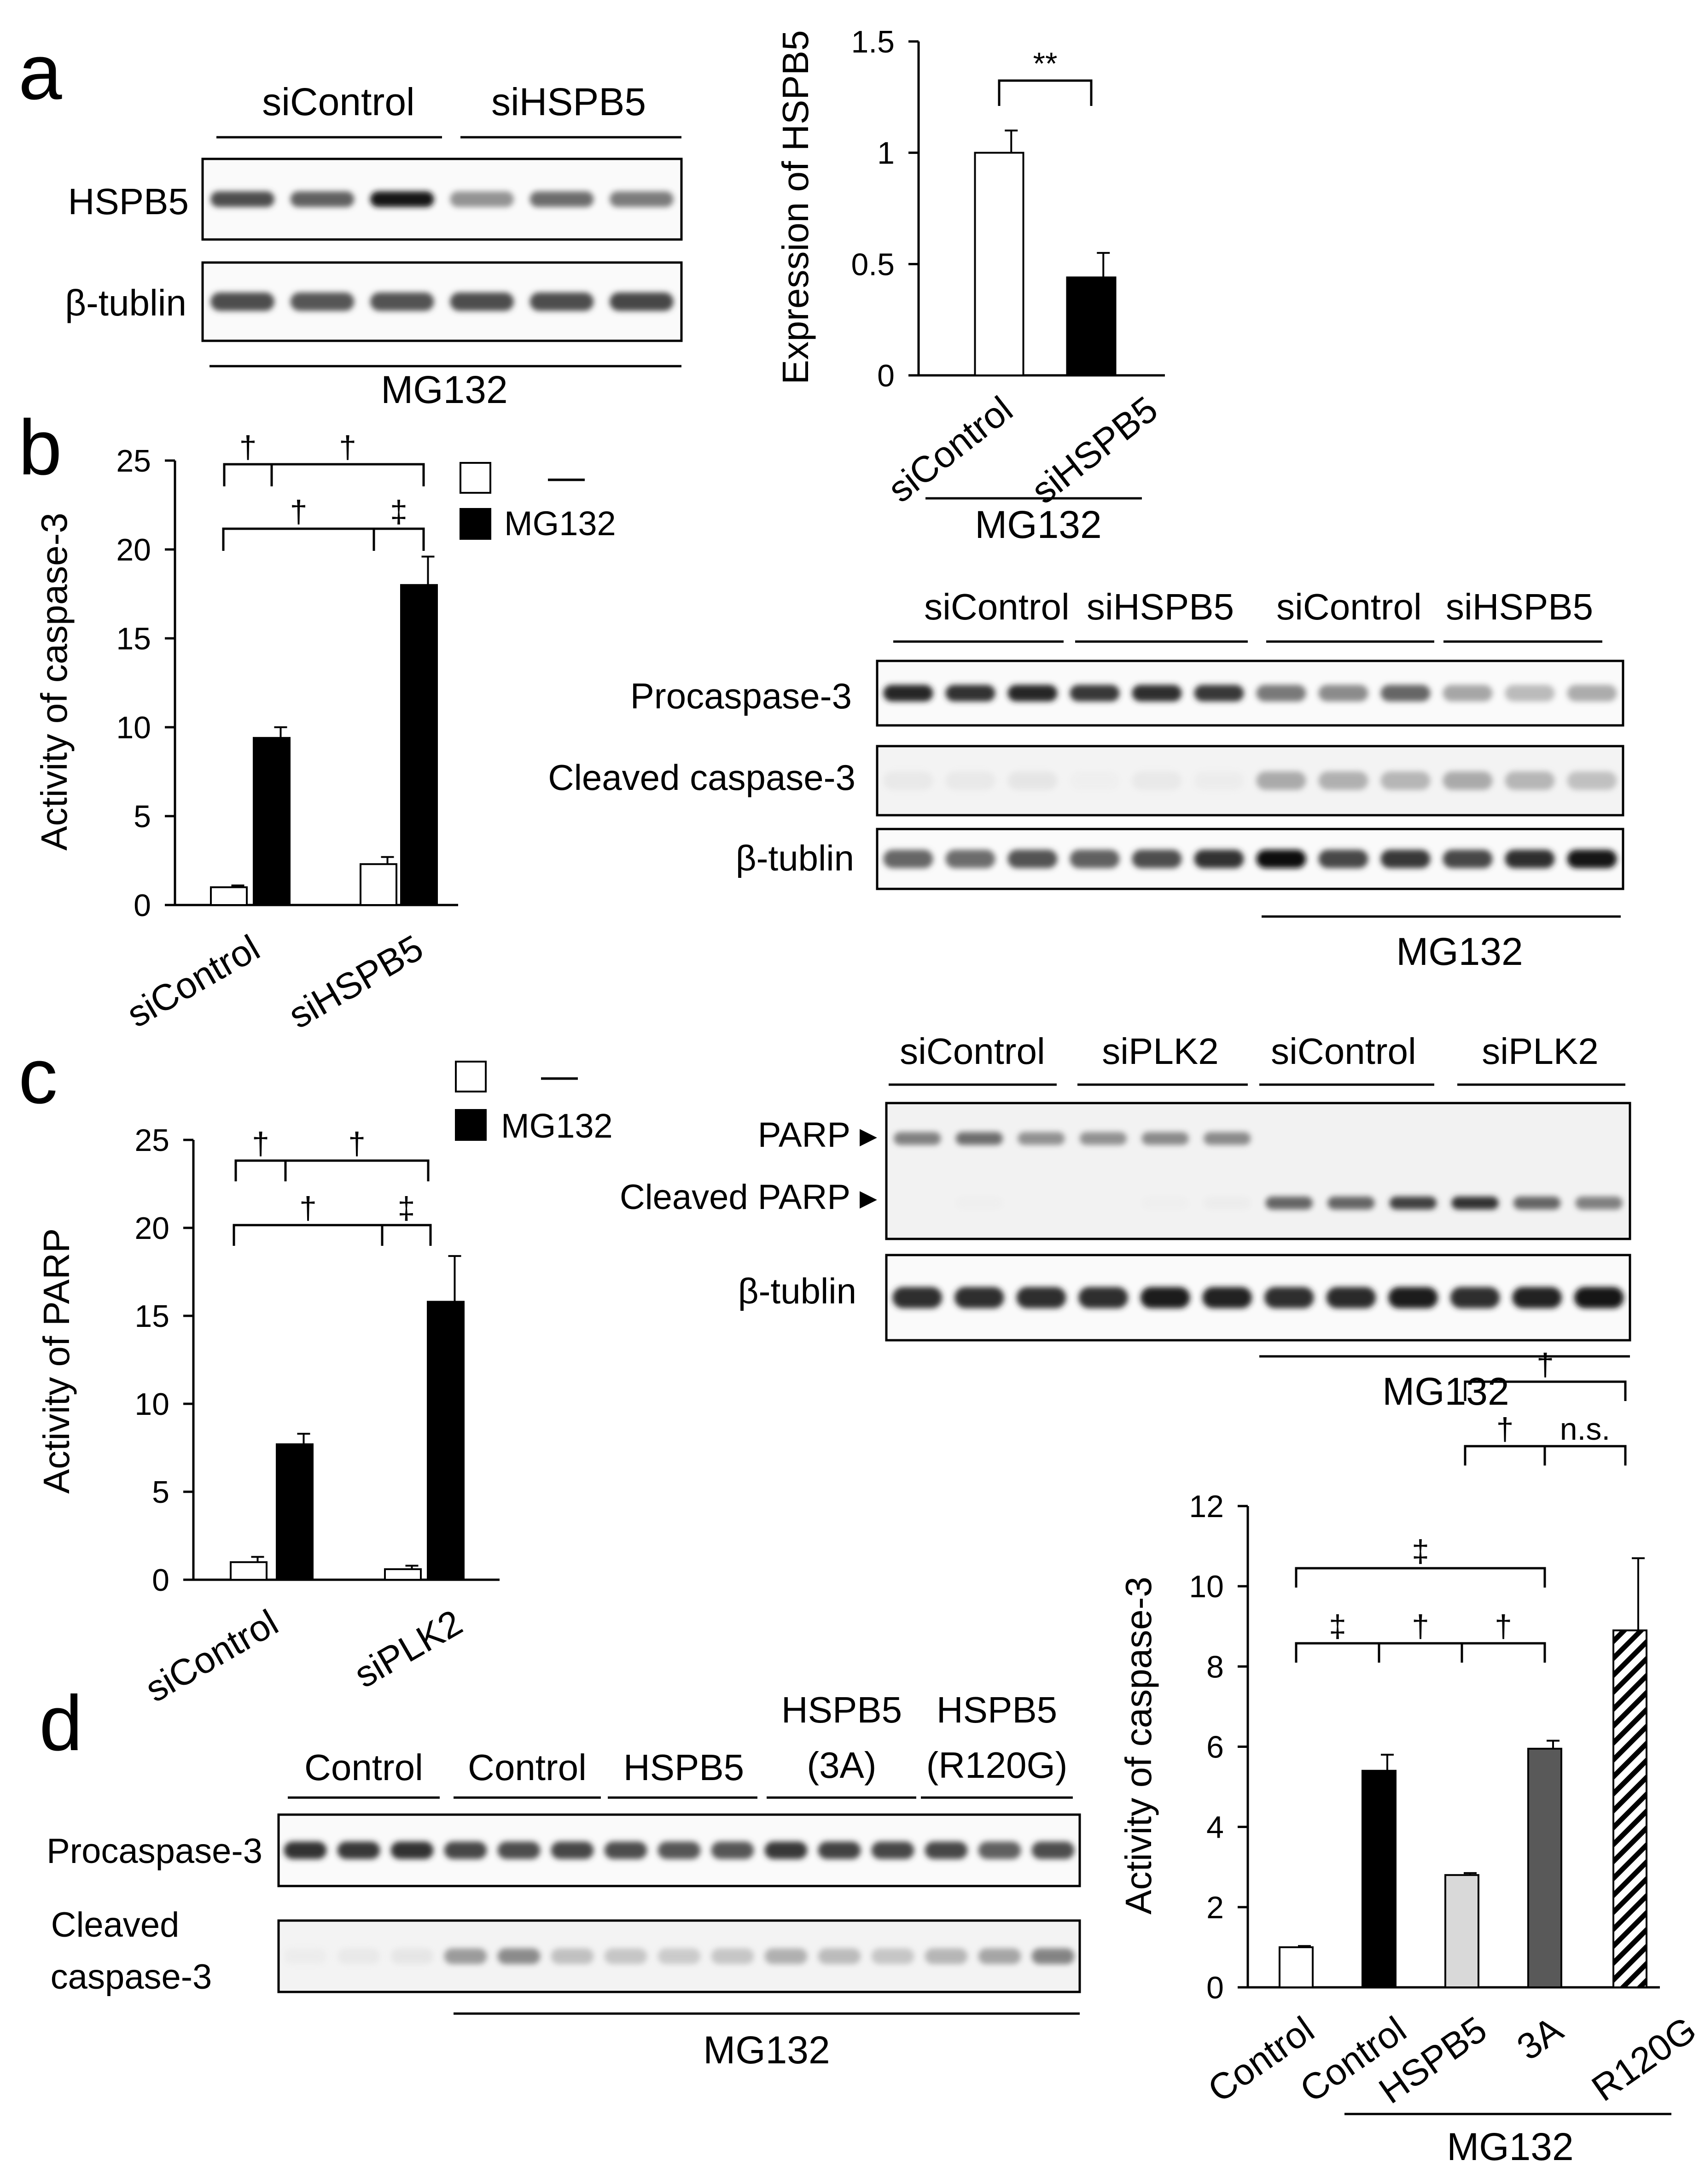  What do you see at coordinates (873, 41) in the screenshot?
I see `panel-a-chart-y-tick-label: 1.5` at bounding box center [873, 41].